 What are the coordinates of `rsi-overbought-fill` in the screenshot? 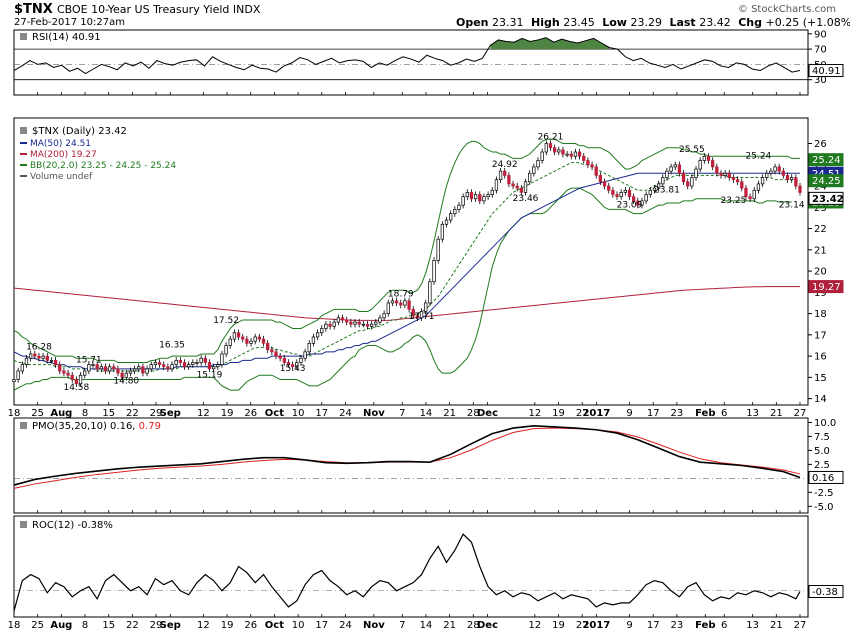 It's located at (550, 43).